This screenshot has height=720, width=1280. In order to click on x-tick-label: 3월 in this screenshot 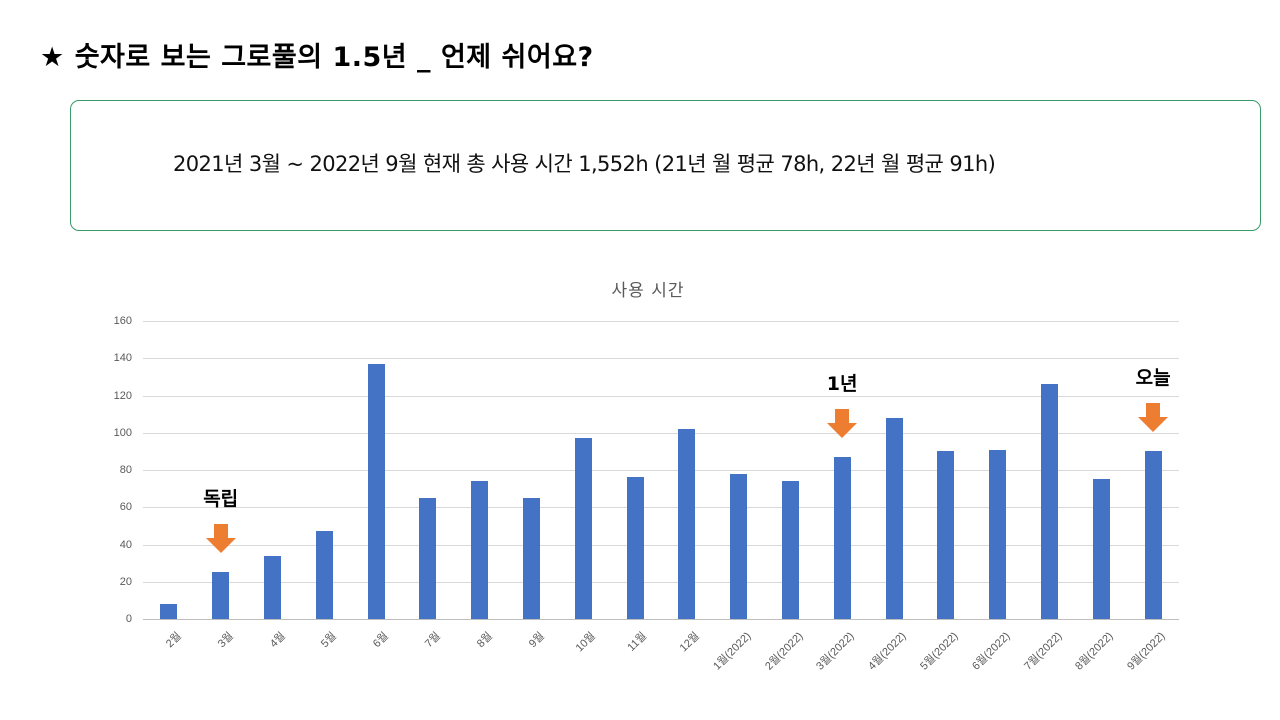, I will do `click(225, 640)`.